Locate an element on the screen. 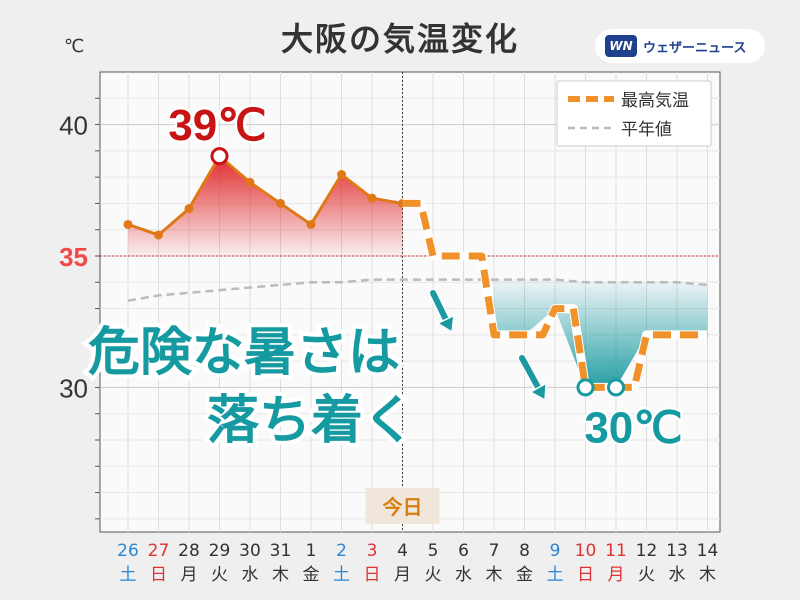  hot-area is located at coordinates (265, 206).